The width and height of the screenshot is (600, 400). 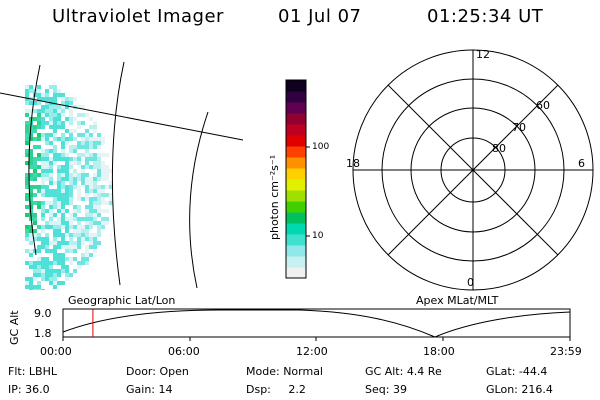 What do you see at coordinates (43, 333) in the screenshot?
I see `alt-tick-1-8: 1.8` at bounding box center [43, 333].